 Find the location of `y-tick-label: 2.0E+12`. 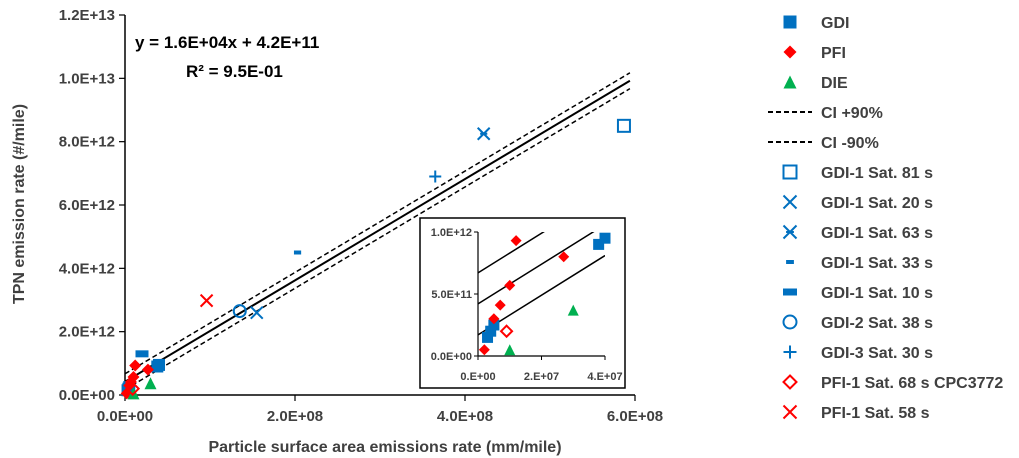

y-tick-label: 2.0E+12 is located at coordinates (87, 332).